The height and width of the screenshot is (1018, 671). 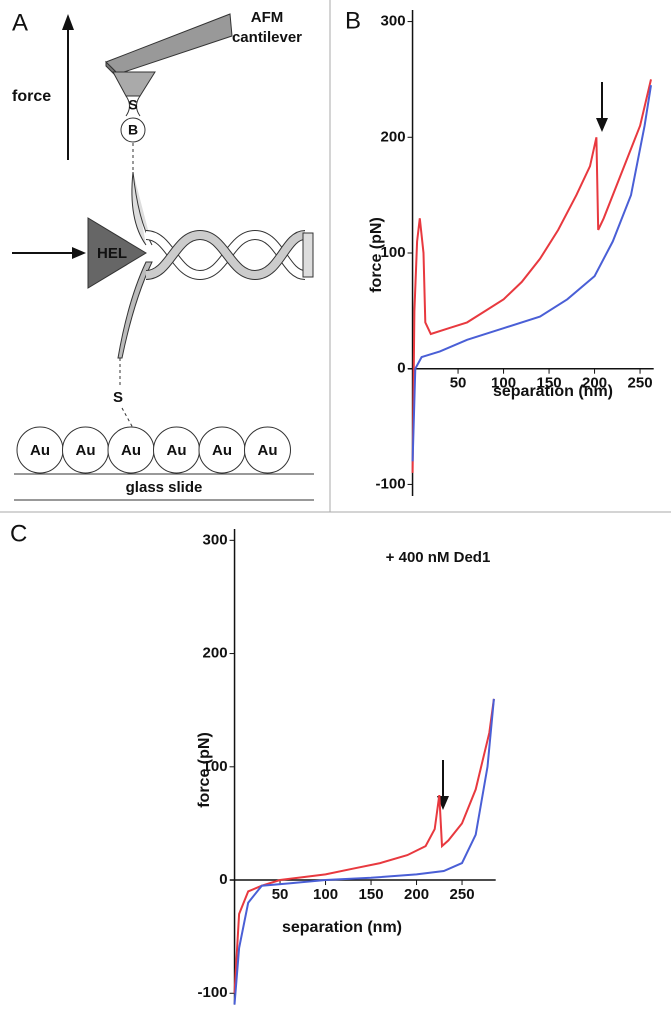 I want to click on gold-layer: Au Au Au Au Au Au, so click(x=153, y=450).